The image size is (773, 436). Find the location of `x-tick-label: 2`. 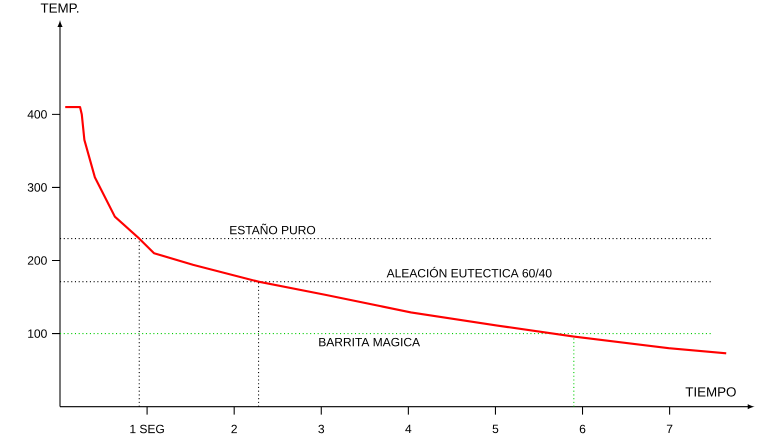

x-tick-label: 2 is located at coordinates (234, 429).